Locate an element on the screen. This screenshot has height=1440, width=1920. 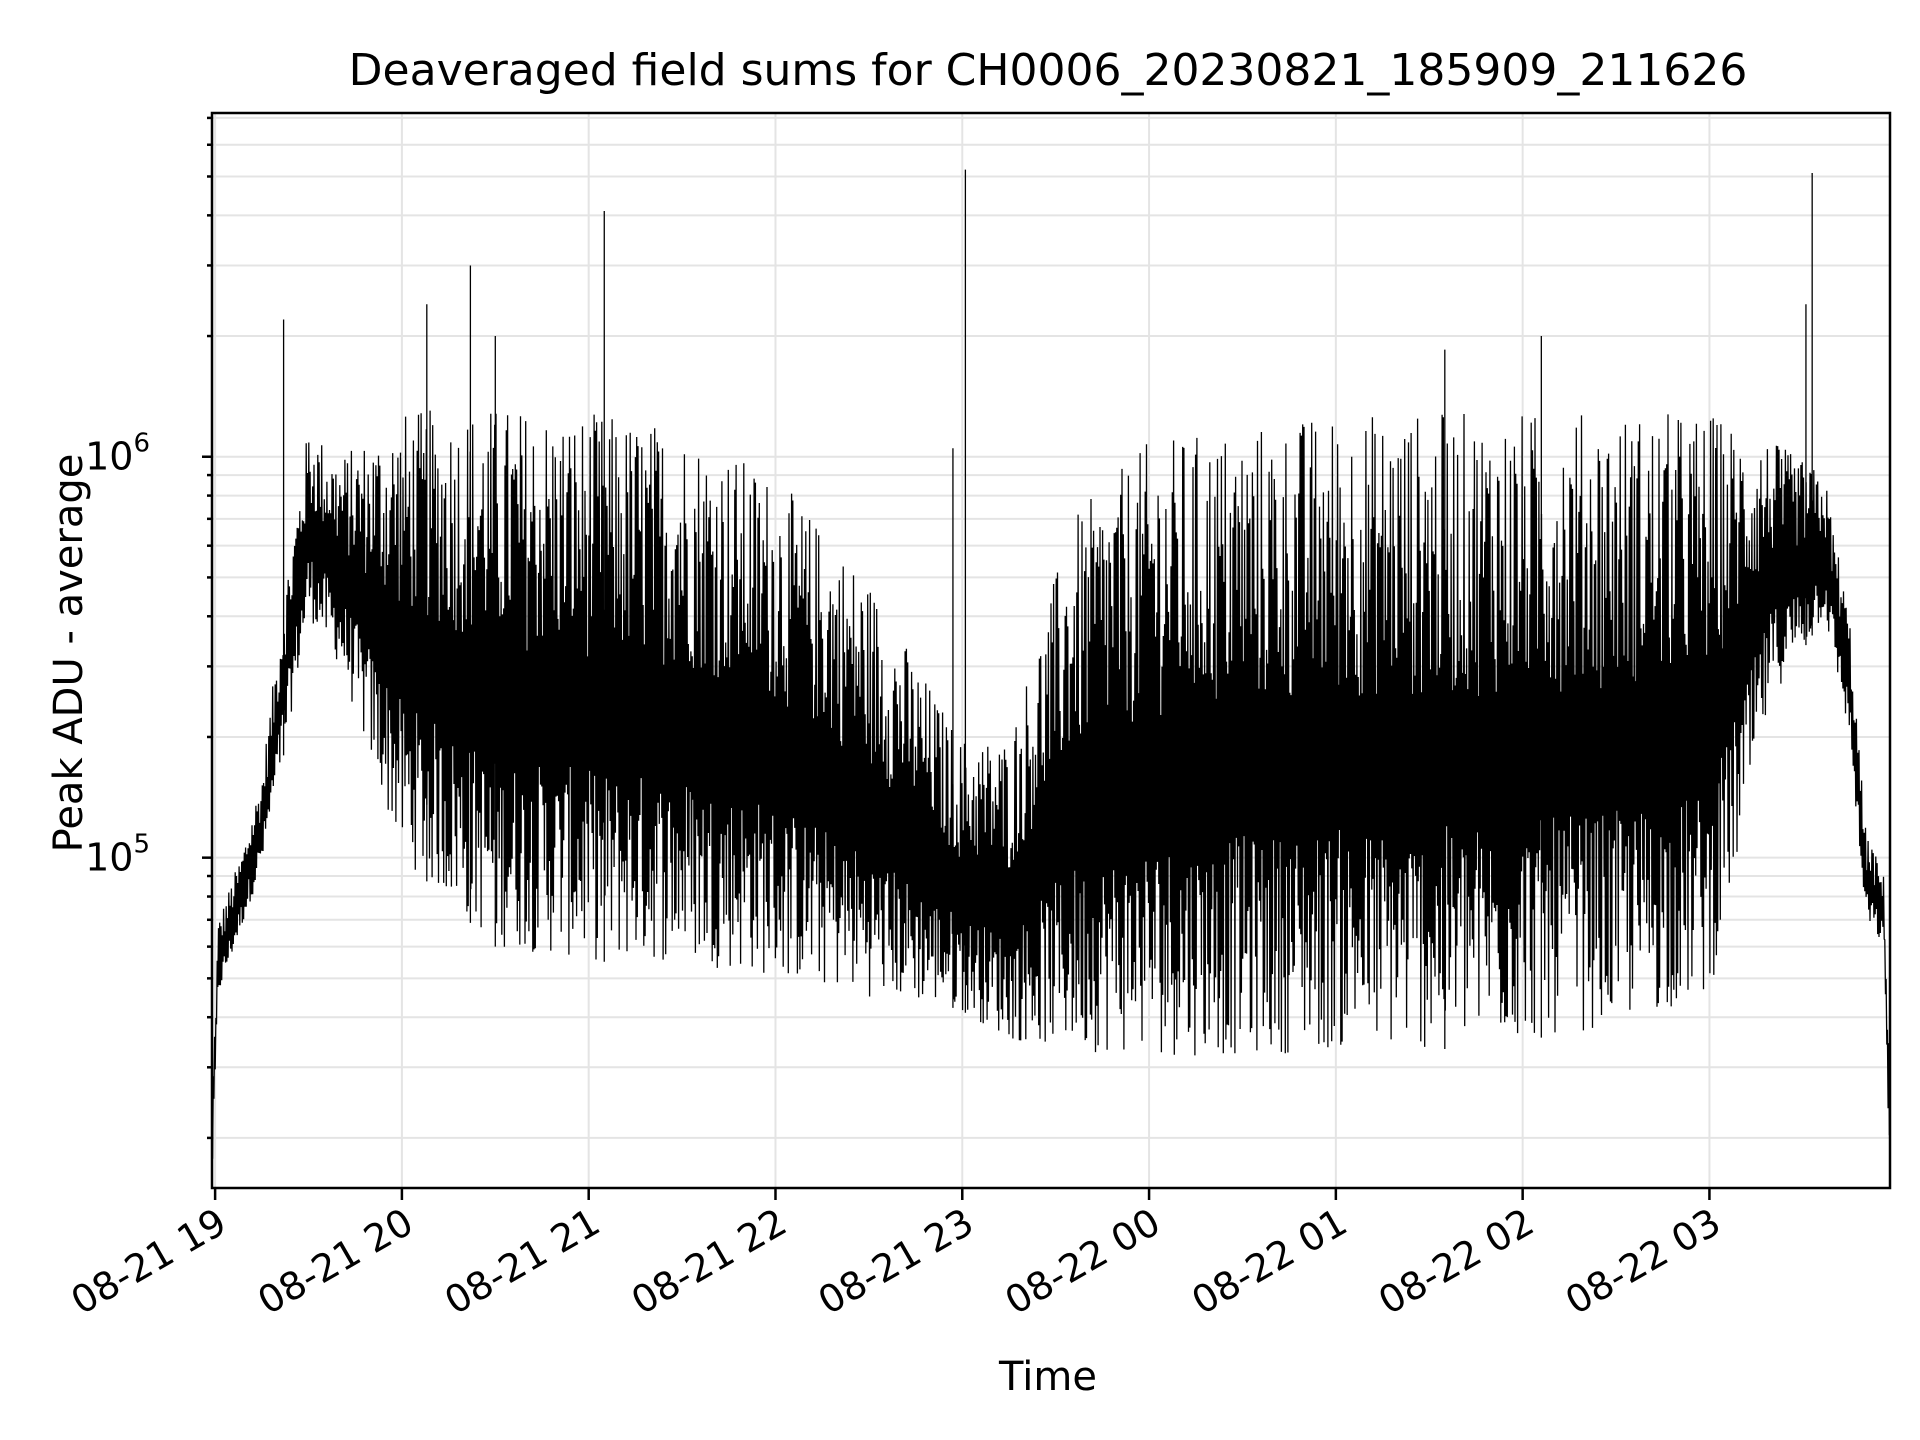
x-tick-label: 08-21 23 is located at coordinates (896, 1262).